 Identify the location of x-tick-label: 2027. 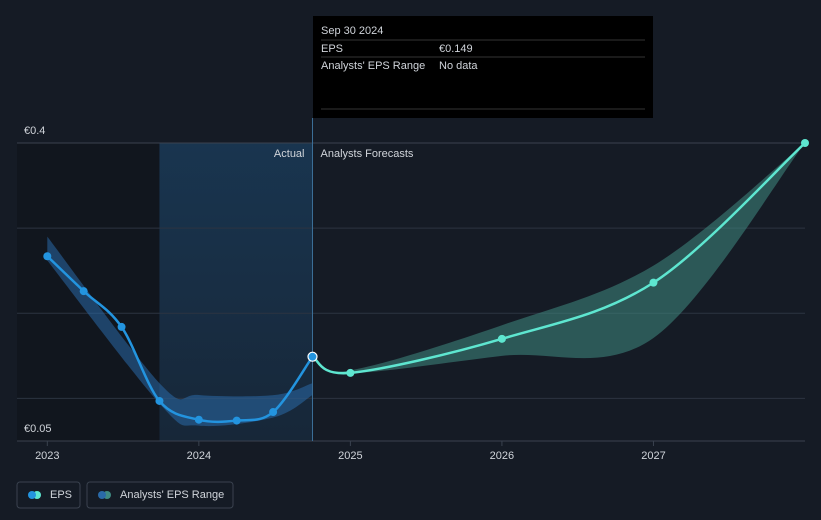
(653, 456).